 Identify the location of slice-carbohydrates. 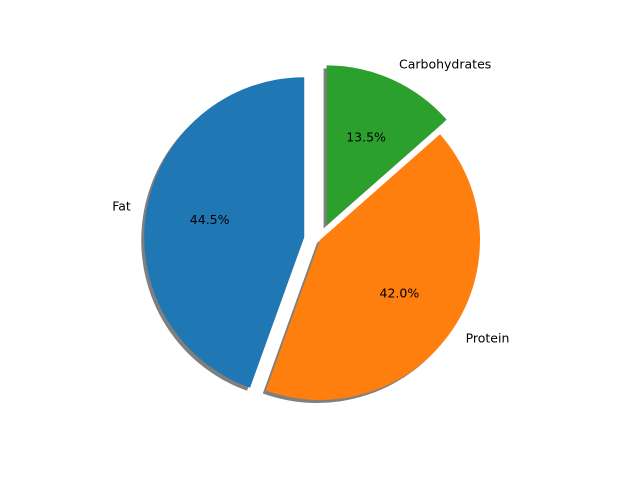
(386, 145).